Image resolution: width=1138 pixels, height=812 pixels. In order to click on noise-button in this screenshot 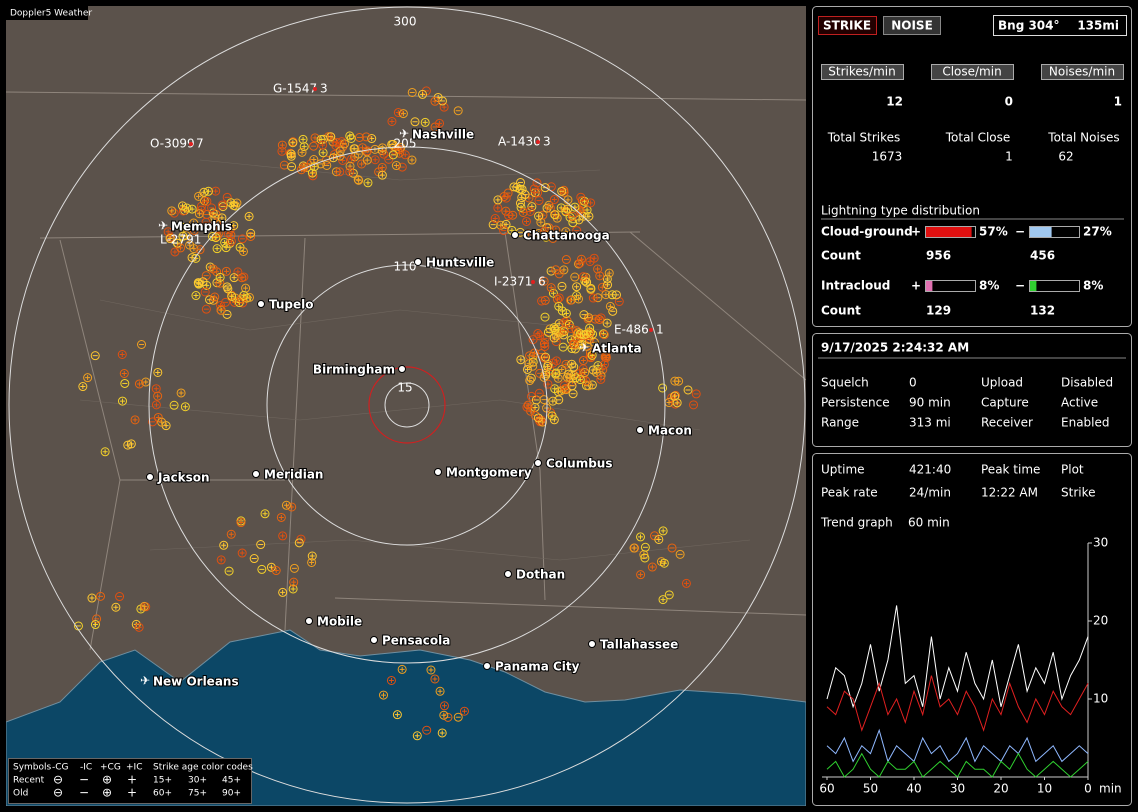, I will do `click(912, 25)`.